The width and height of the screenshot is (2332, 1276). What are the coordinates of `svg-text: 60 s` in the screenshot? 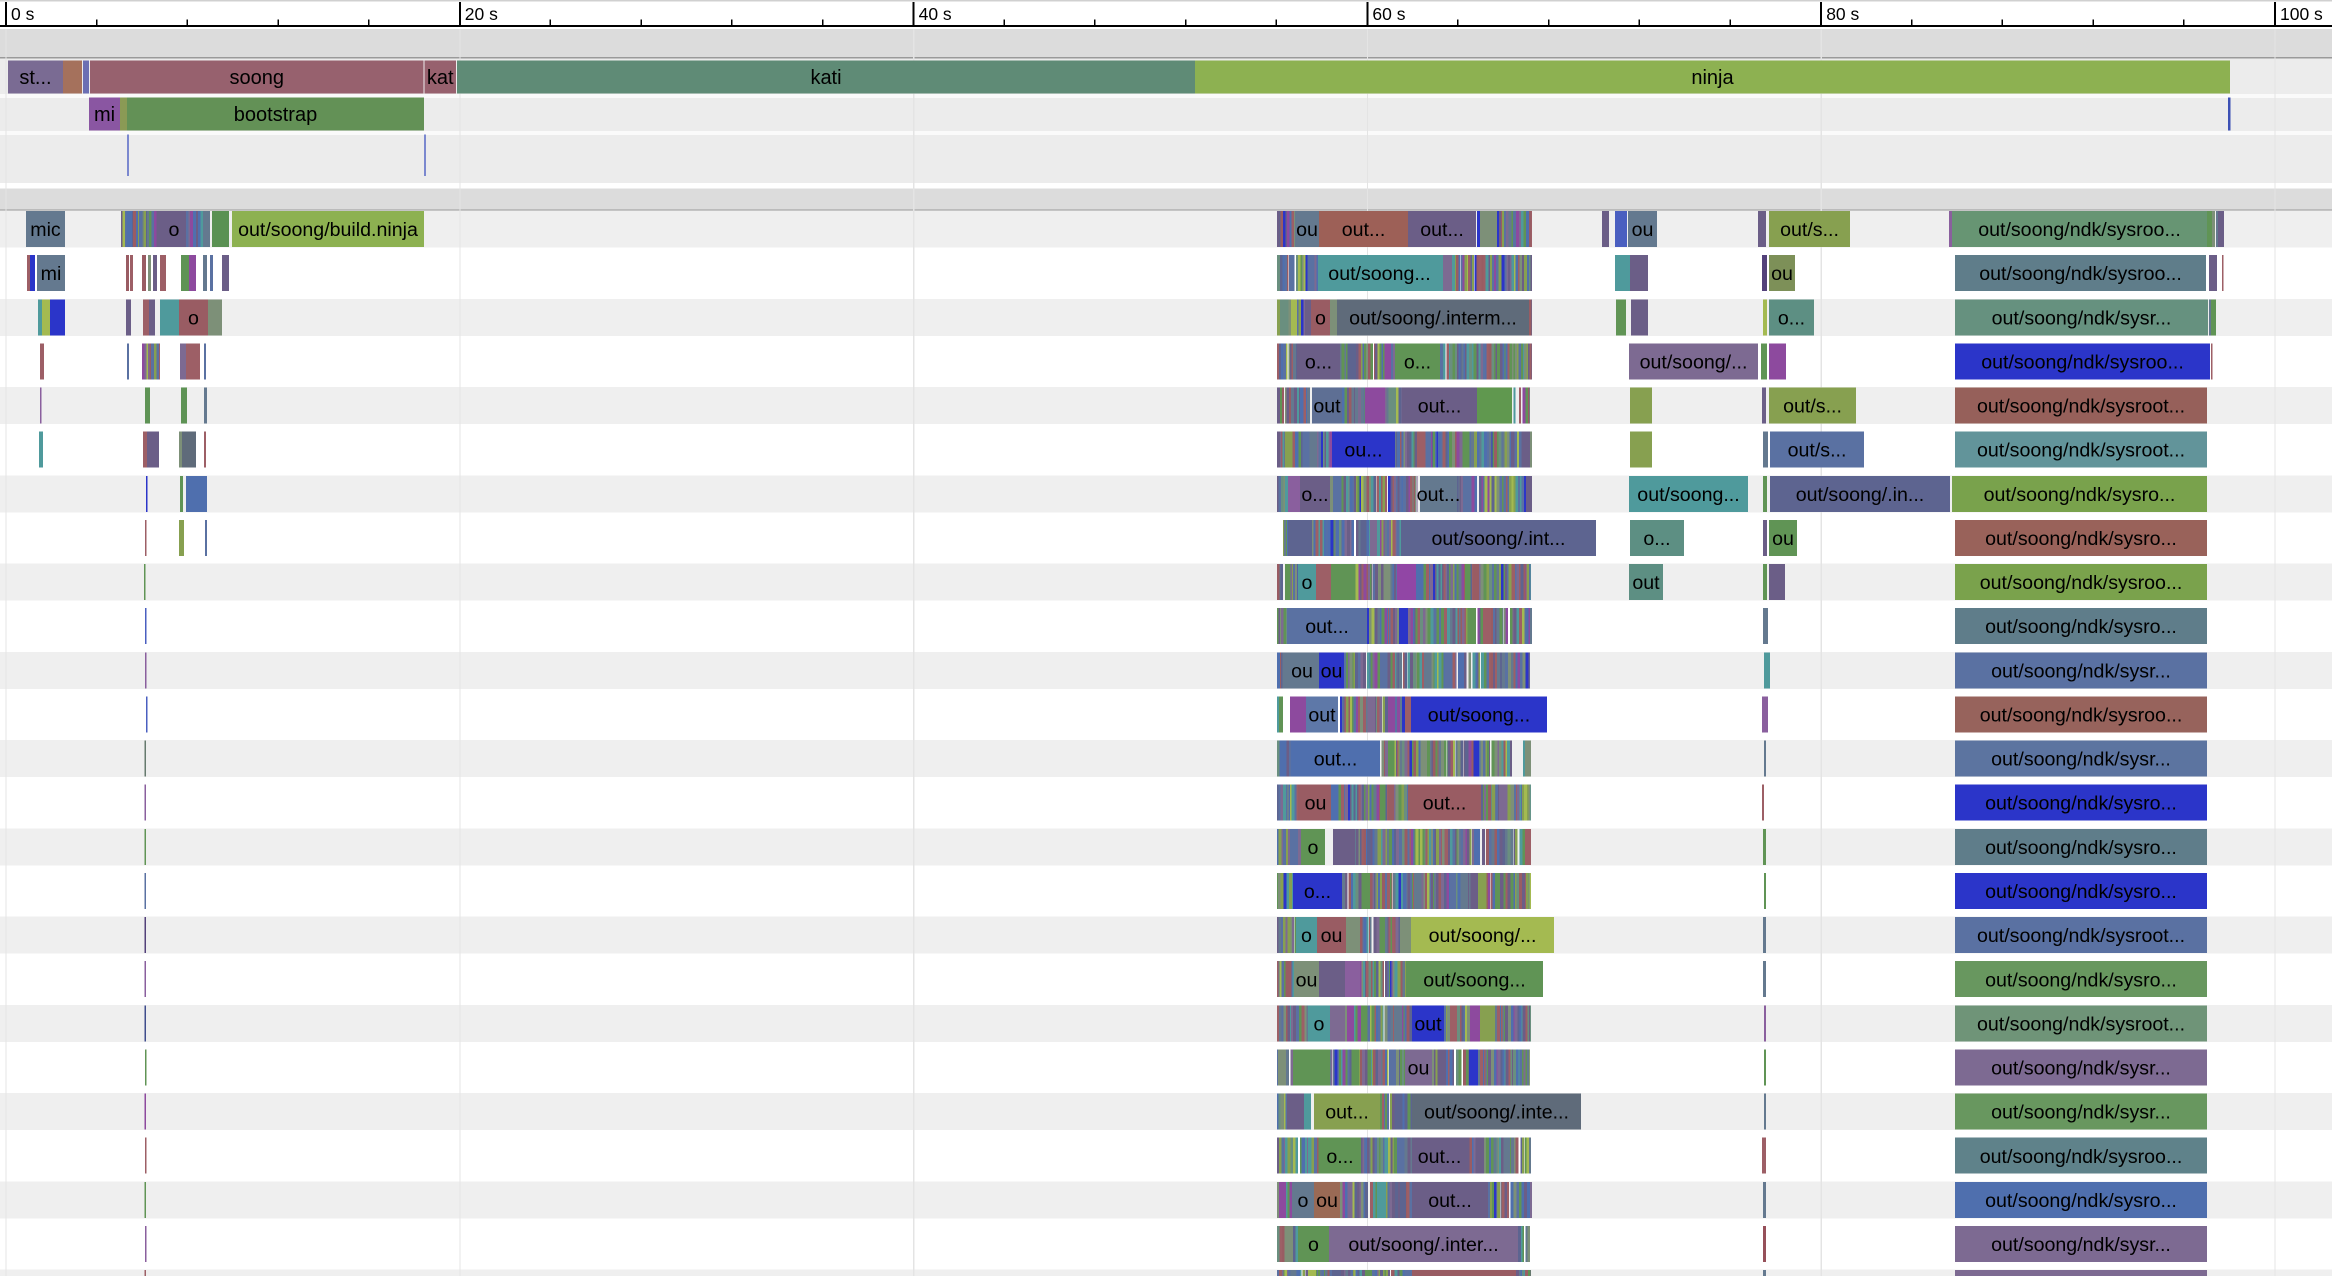 It's located at (1388, 14).